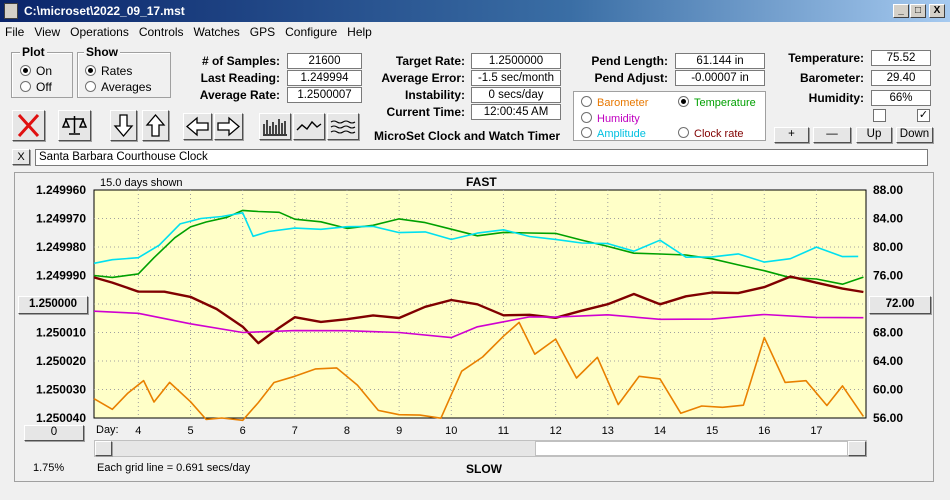 The width and height of the screenshot is (950, 500). Describe the element at coordinates (61, 219) in the screenshot. I see `left-tick-label: 1.249970` at that location.